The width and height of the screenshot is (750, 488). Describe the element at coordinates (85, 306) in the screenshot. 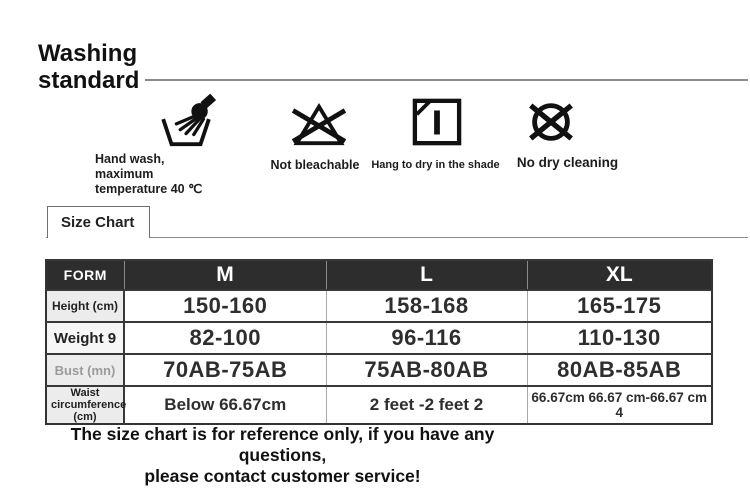

I see `row-label-height: Height (cm)` at that location.